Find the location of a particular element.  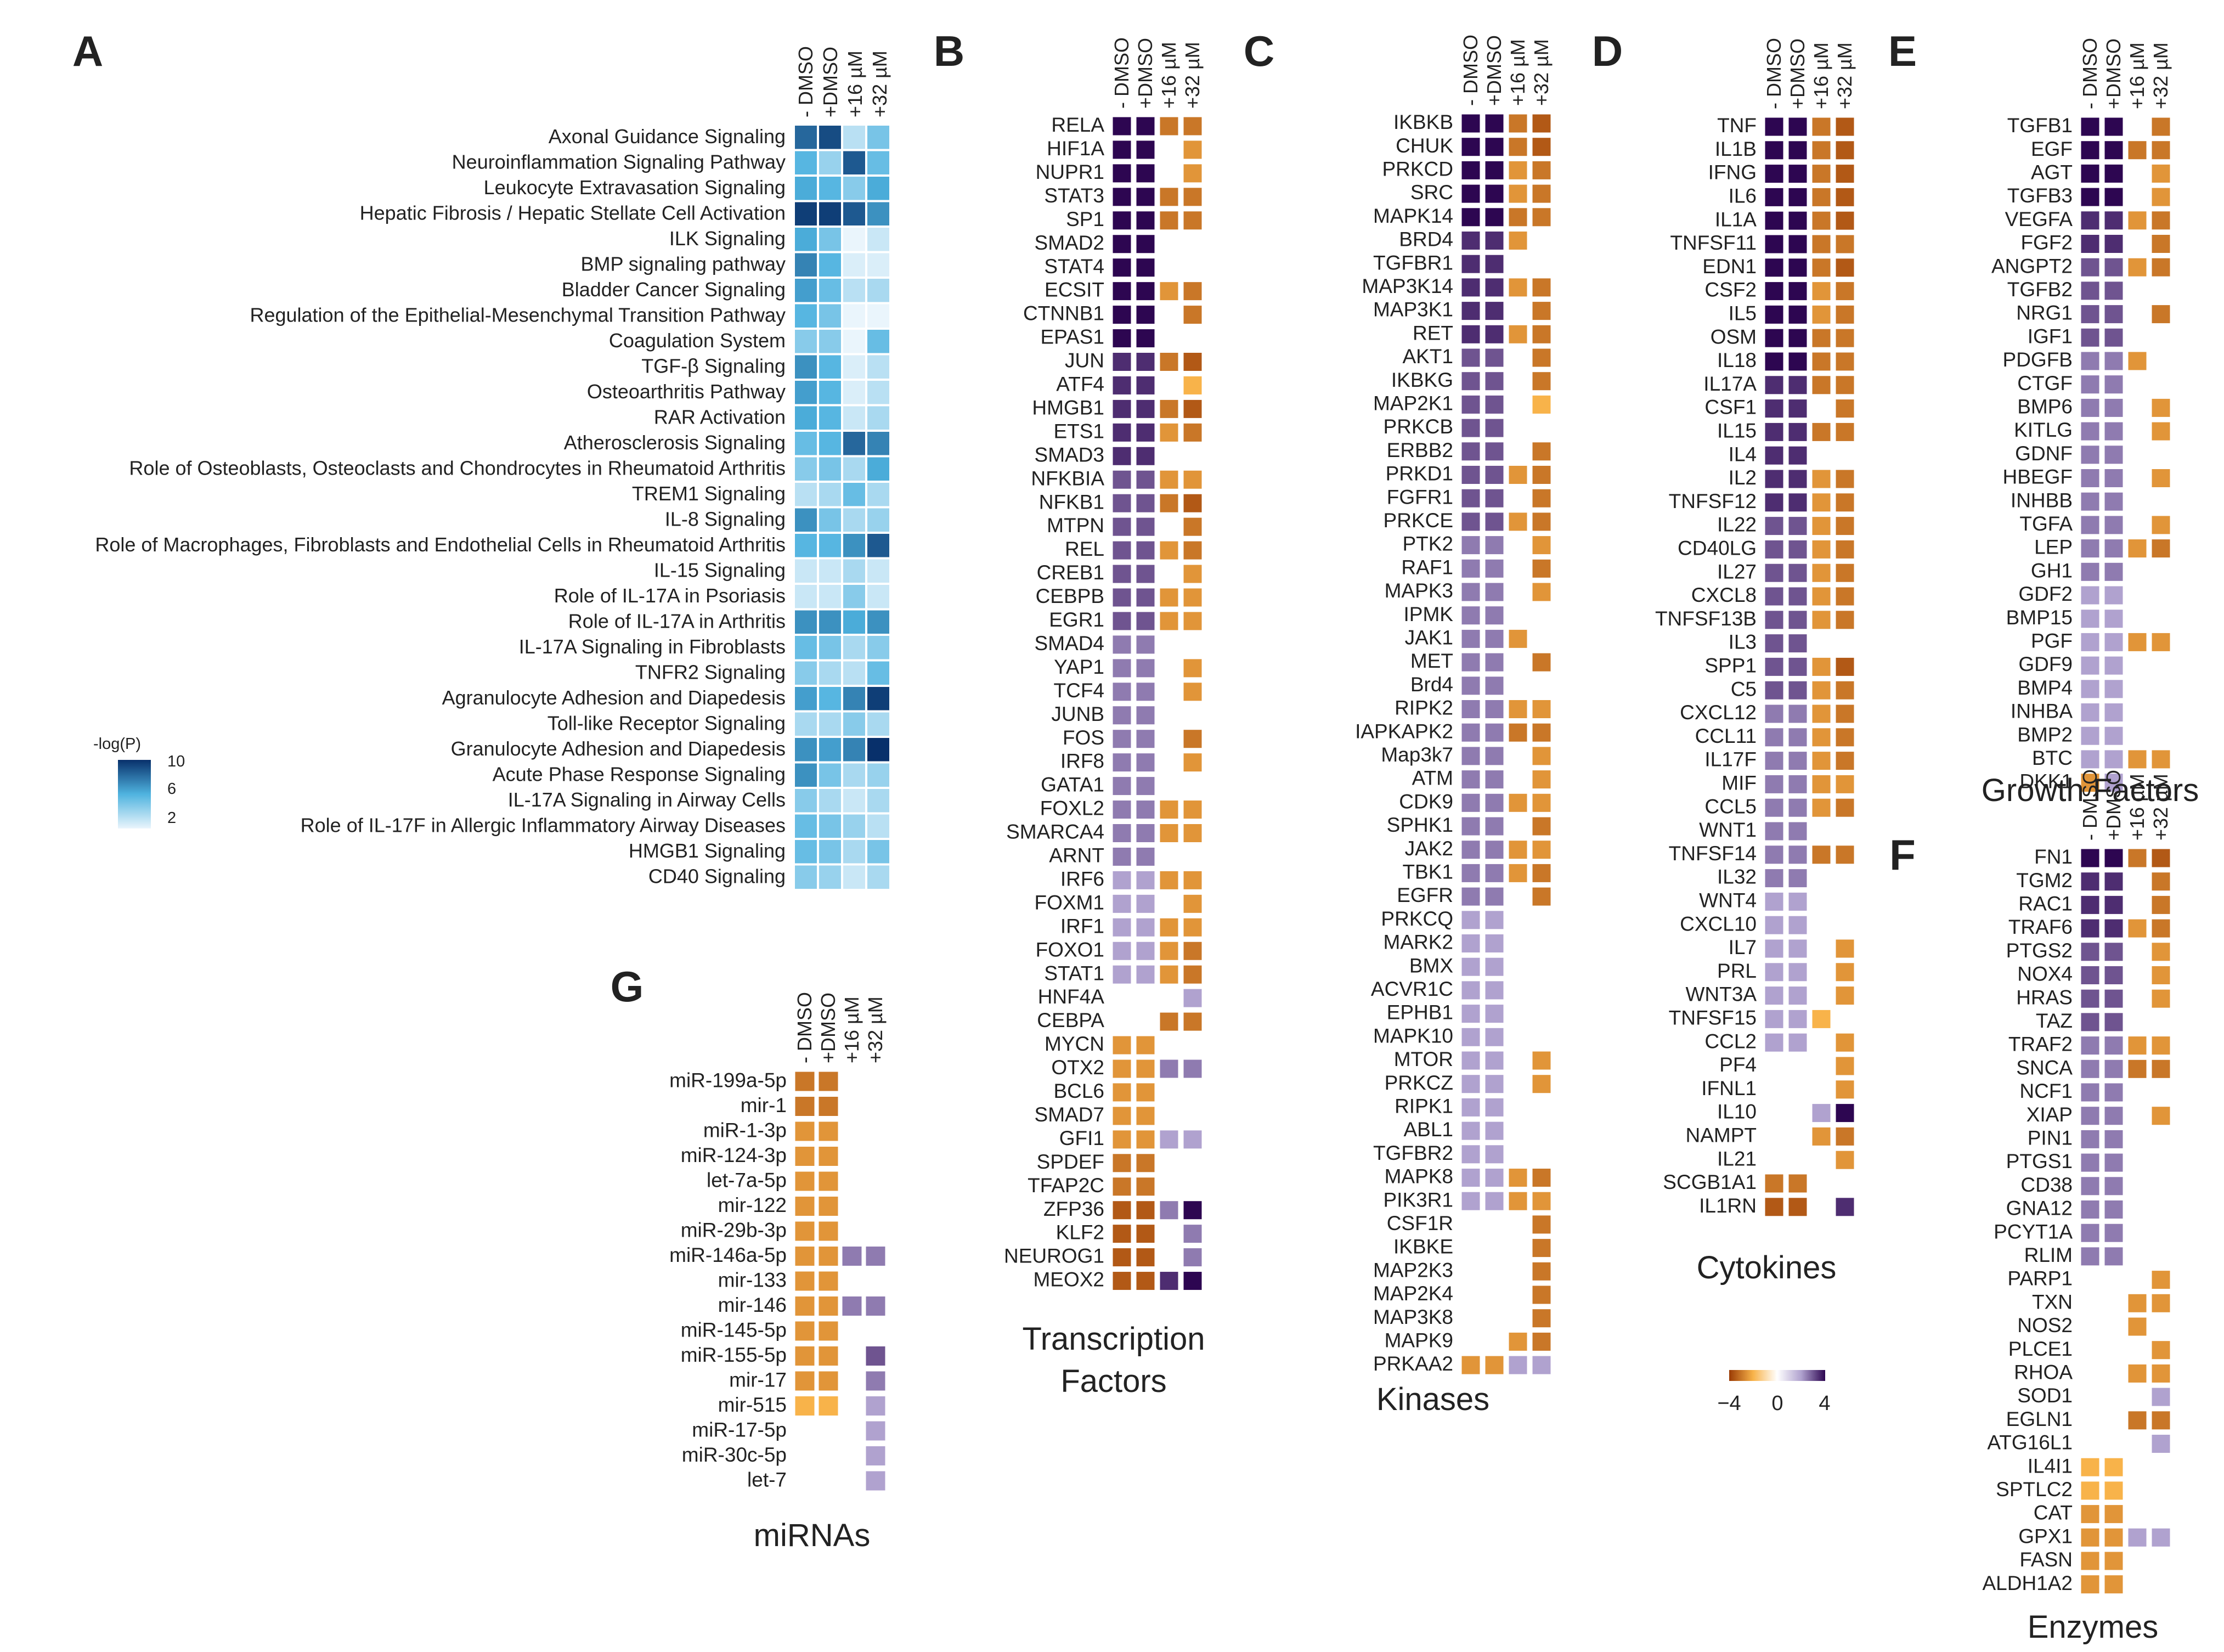

panel-g-row-label: mir-1 is located at coordinates (764, 1105).